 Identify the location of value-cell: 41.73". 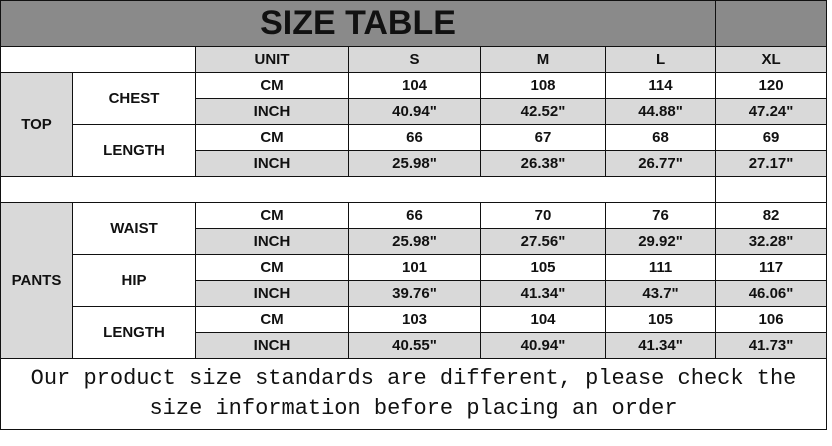
(771, 345).